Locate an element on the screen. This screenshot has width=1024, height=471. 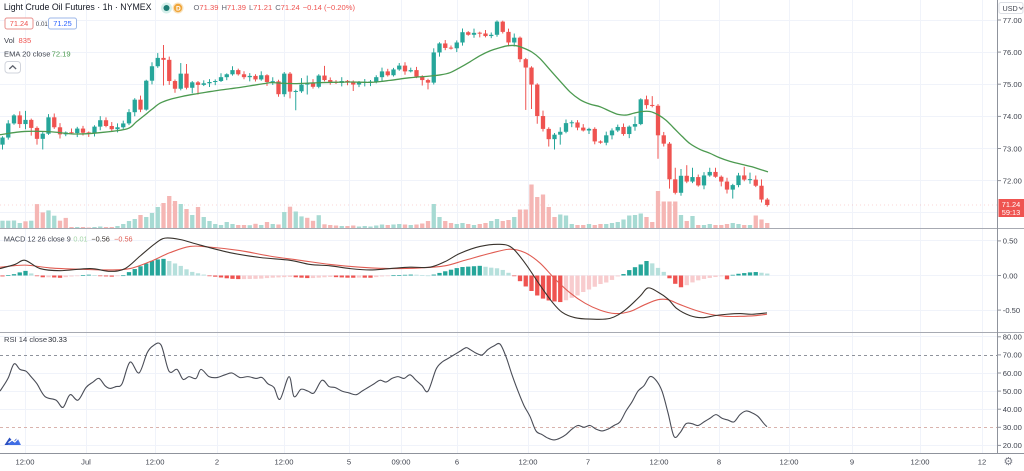
svg-text: MACD 12 26 close 9 is located at coordinates (37, 239).